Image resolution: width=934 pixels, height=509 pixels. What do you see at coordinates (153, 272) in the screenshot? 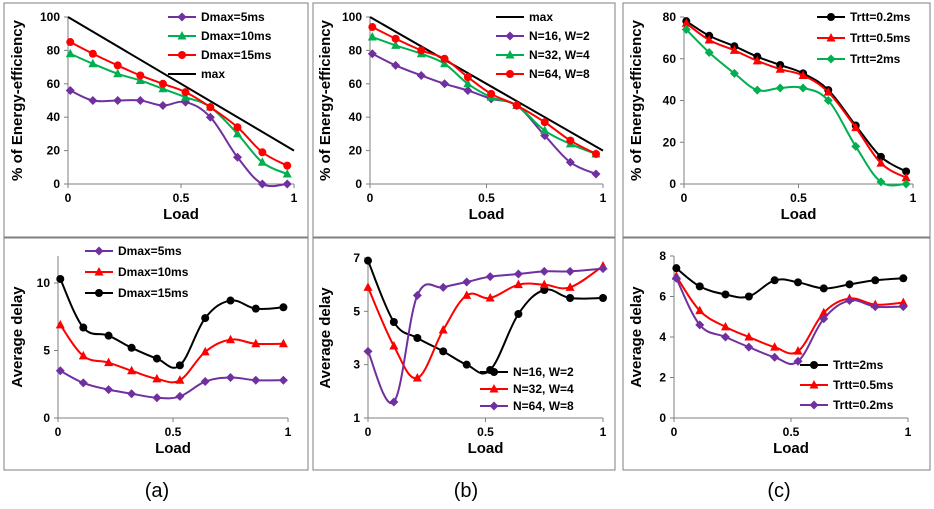
I see `legend-label: Dmax=10ms` at bounding box center [153, 272].